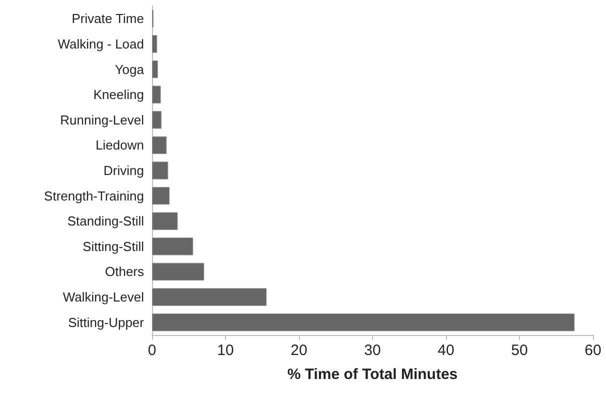 The height and width of the screenshot is (405, 606). Describe the element at coordinates (129, 69) in the screenshot. I see `y-tick-label: Yoga` at that location.